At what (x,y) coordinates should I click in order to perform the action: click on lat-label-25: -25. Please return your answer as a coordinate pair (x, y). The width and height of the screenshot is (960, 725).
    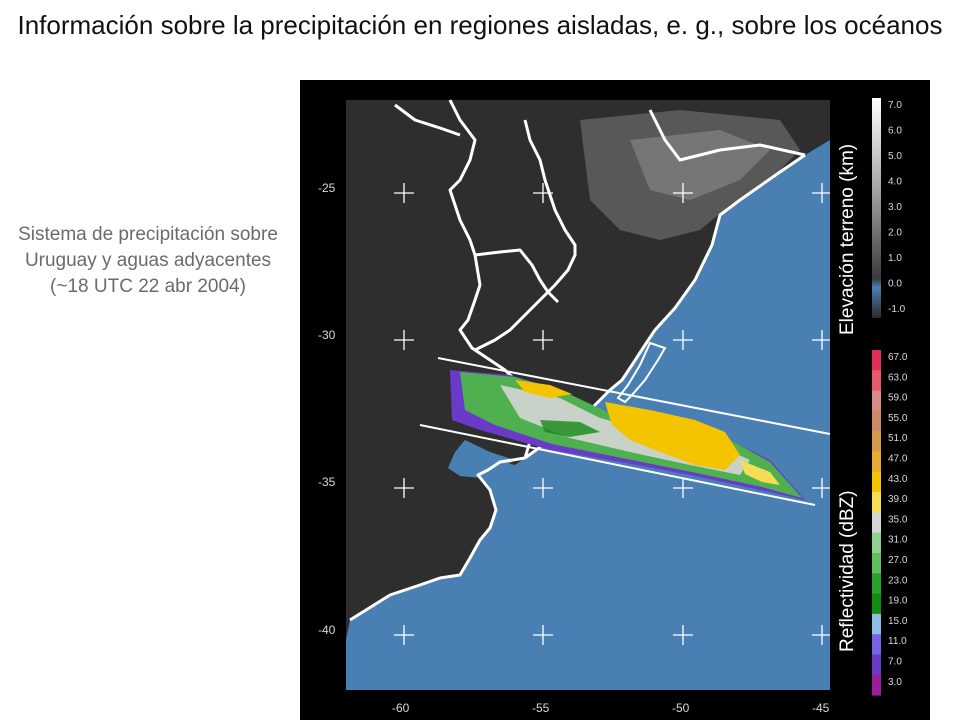
    Looking at the image, I should click on (327, 188).